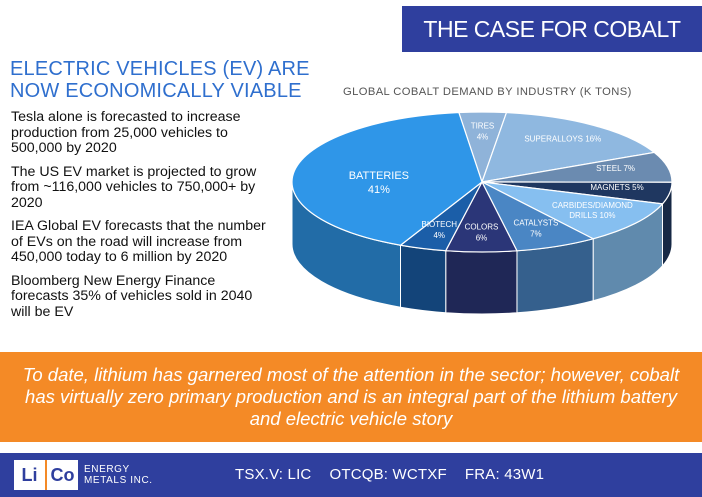 The image size is (702, 497). Describe the element at coordinates (273, 474) in the screenshot. I see `ticker-tsxv: TSX.V: LIC` at that location.